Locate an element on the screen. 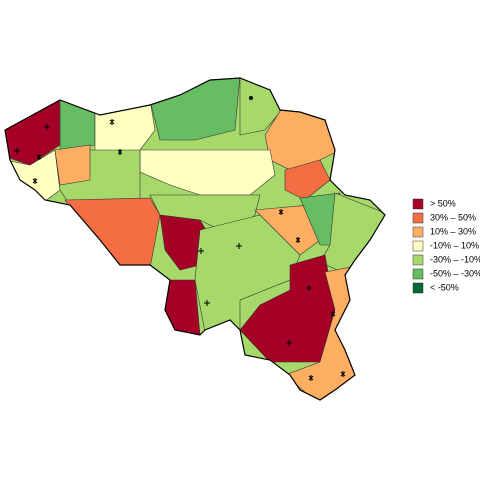 The width and height of the screenshot is (480, 480). legend-label: 30% – 50% is located at coordinates (453, 217).